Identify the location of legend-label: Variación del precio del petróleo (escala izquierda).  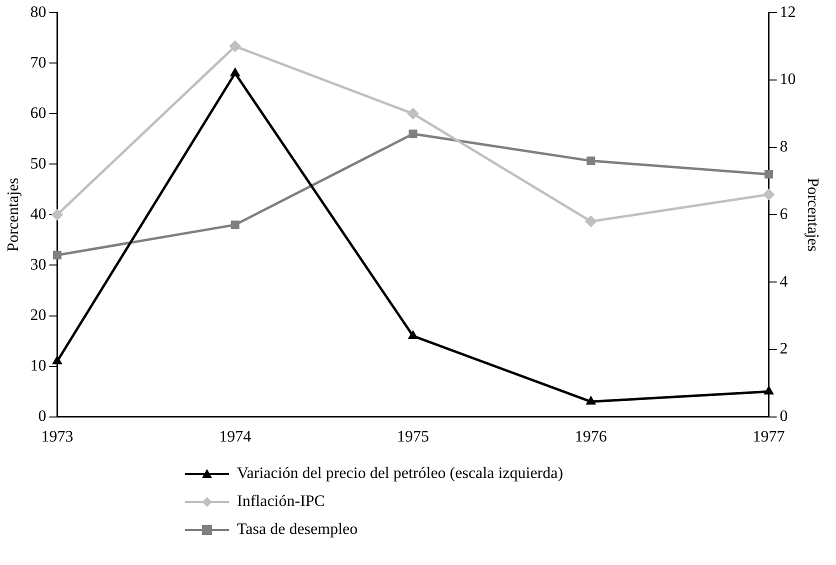
(400, 474).